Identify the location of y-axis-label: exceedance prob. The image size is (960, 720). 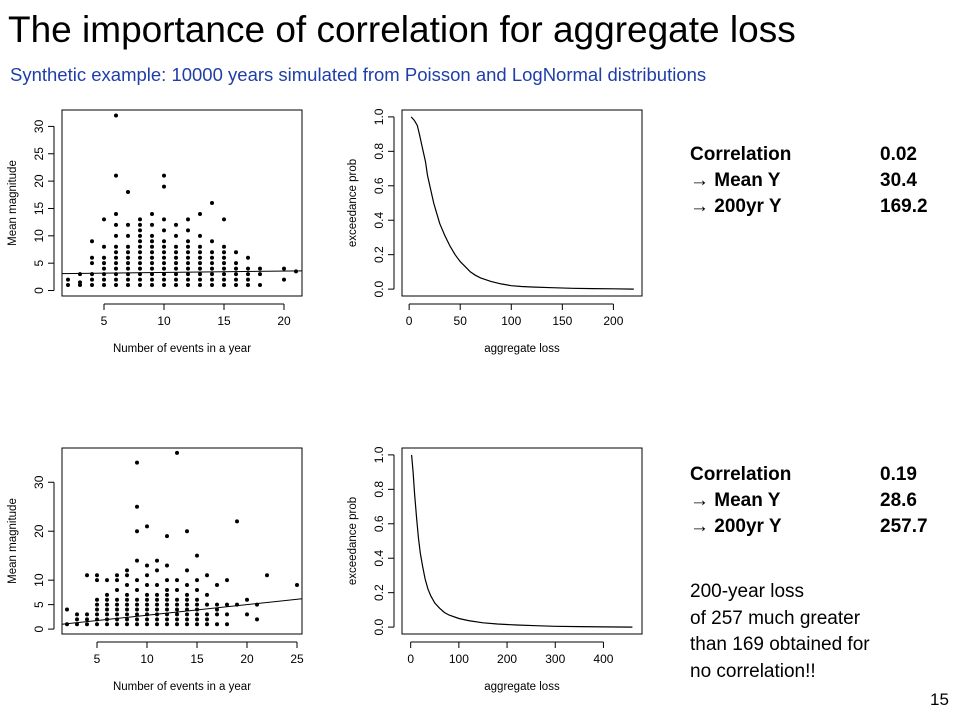
(353, 203).